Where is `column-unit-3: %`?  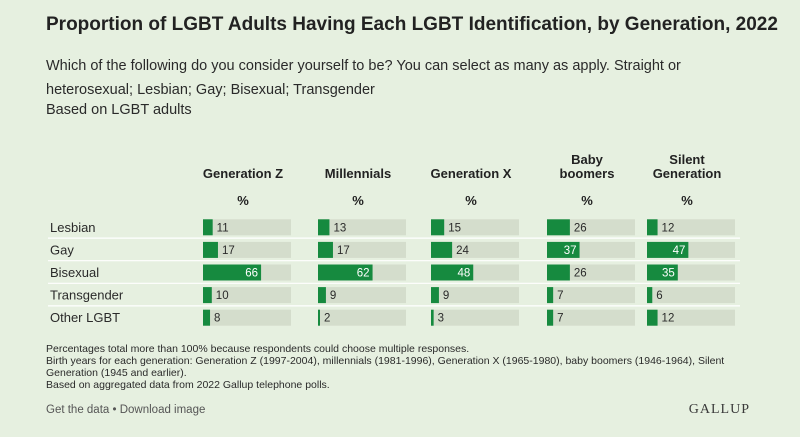 column-unit-3: % is located at coordinates (587, 200).